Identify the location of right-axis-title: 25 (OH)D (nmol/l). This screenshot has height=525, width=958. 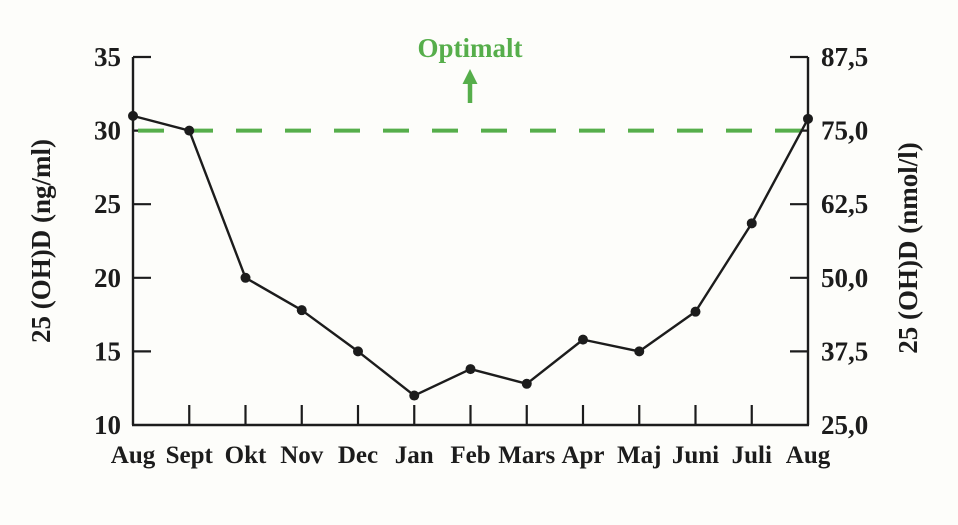
(908, 247).